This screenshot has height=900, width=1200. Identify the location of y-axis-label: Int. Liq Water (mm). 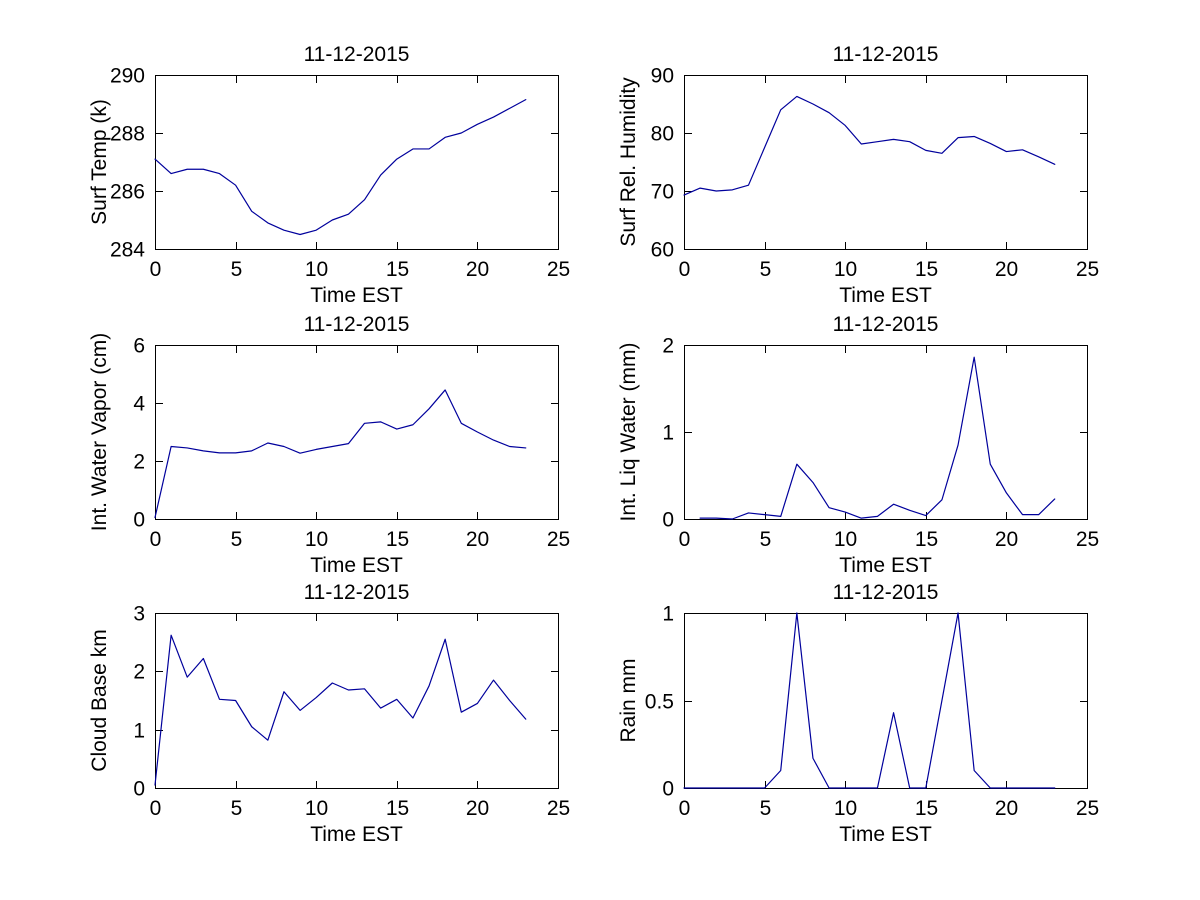
(628, 432).